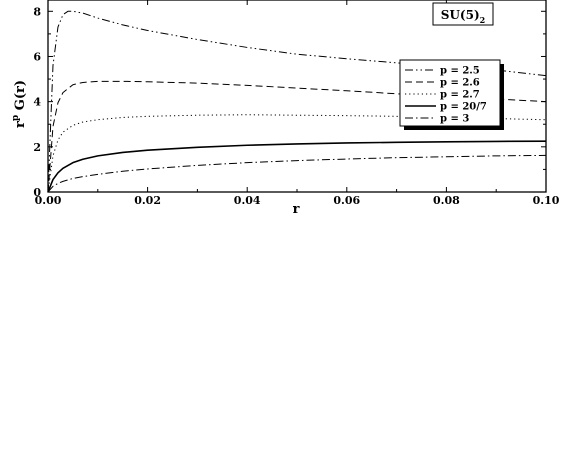 The image size is (583, 463). What do you see at coordinates (20, 97) in the screenshot?
I see `y-axis-label-rest: G(r)` at bounding box center [20, 97].